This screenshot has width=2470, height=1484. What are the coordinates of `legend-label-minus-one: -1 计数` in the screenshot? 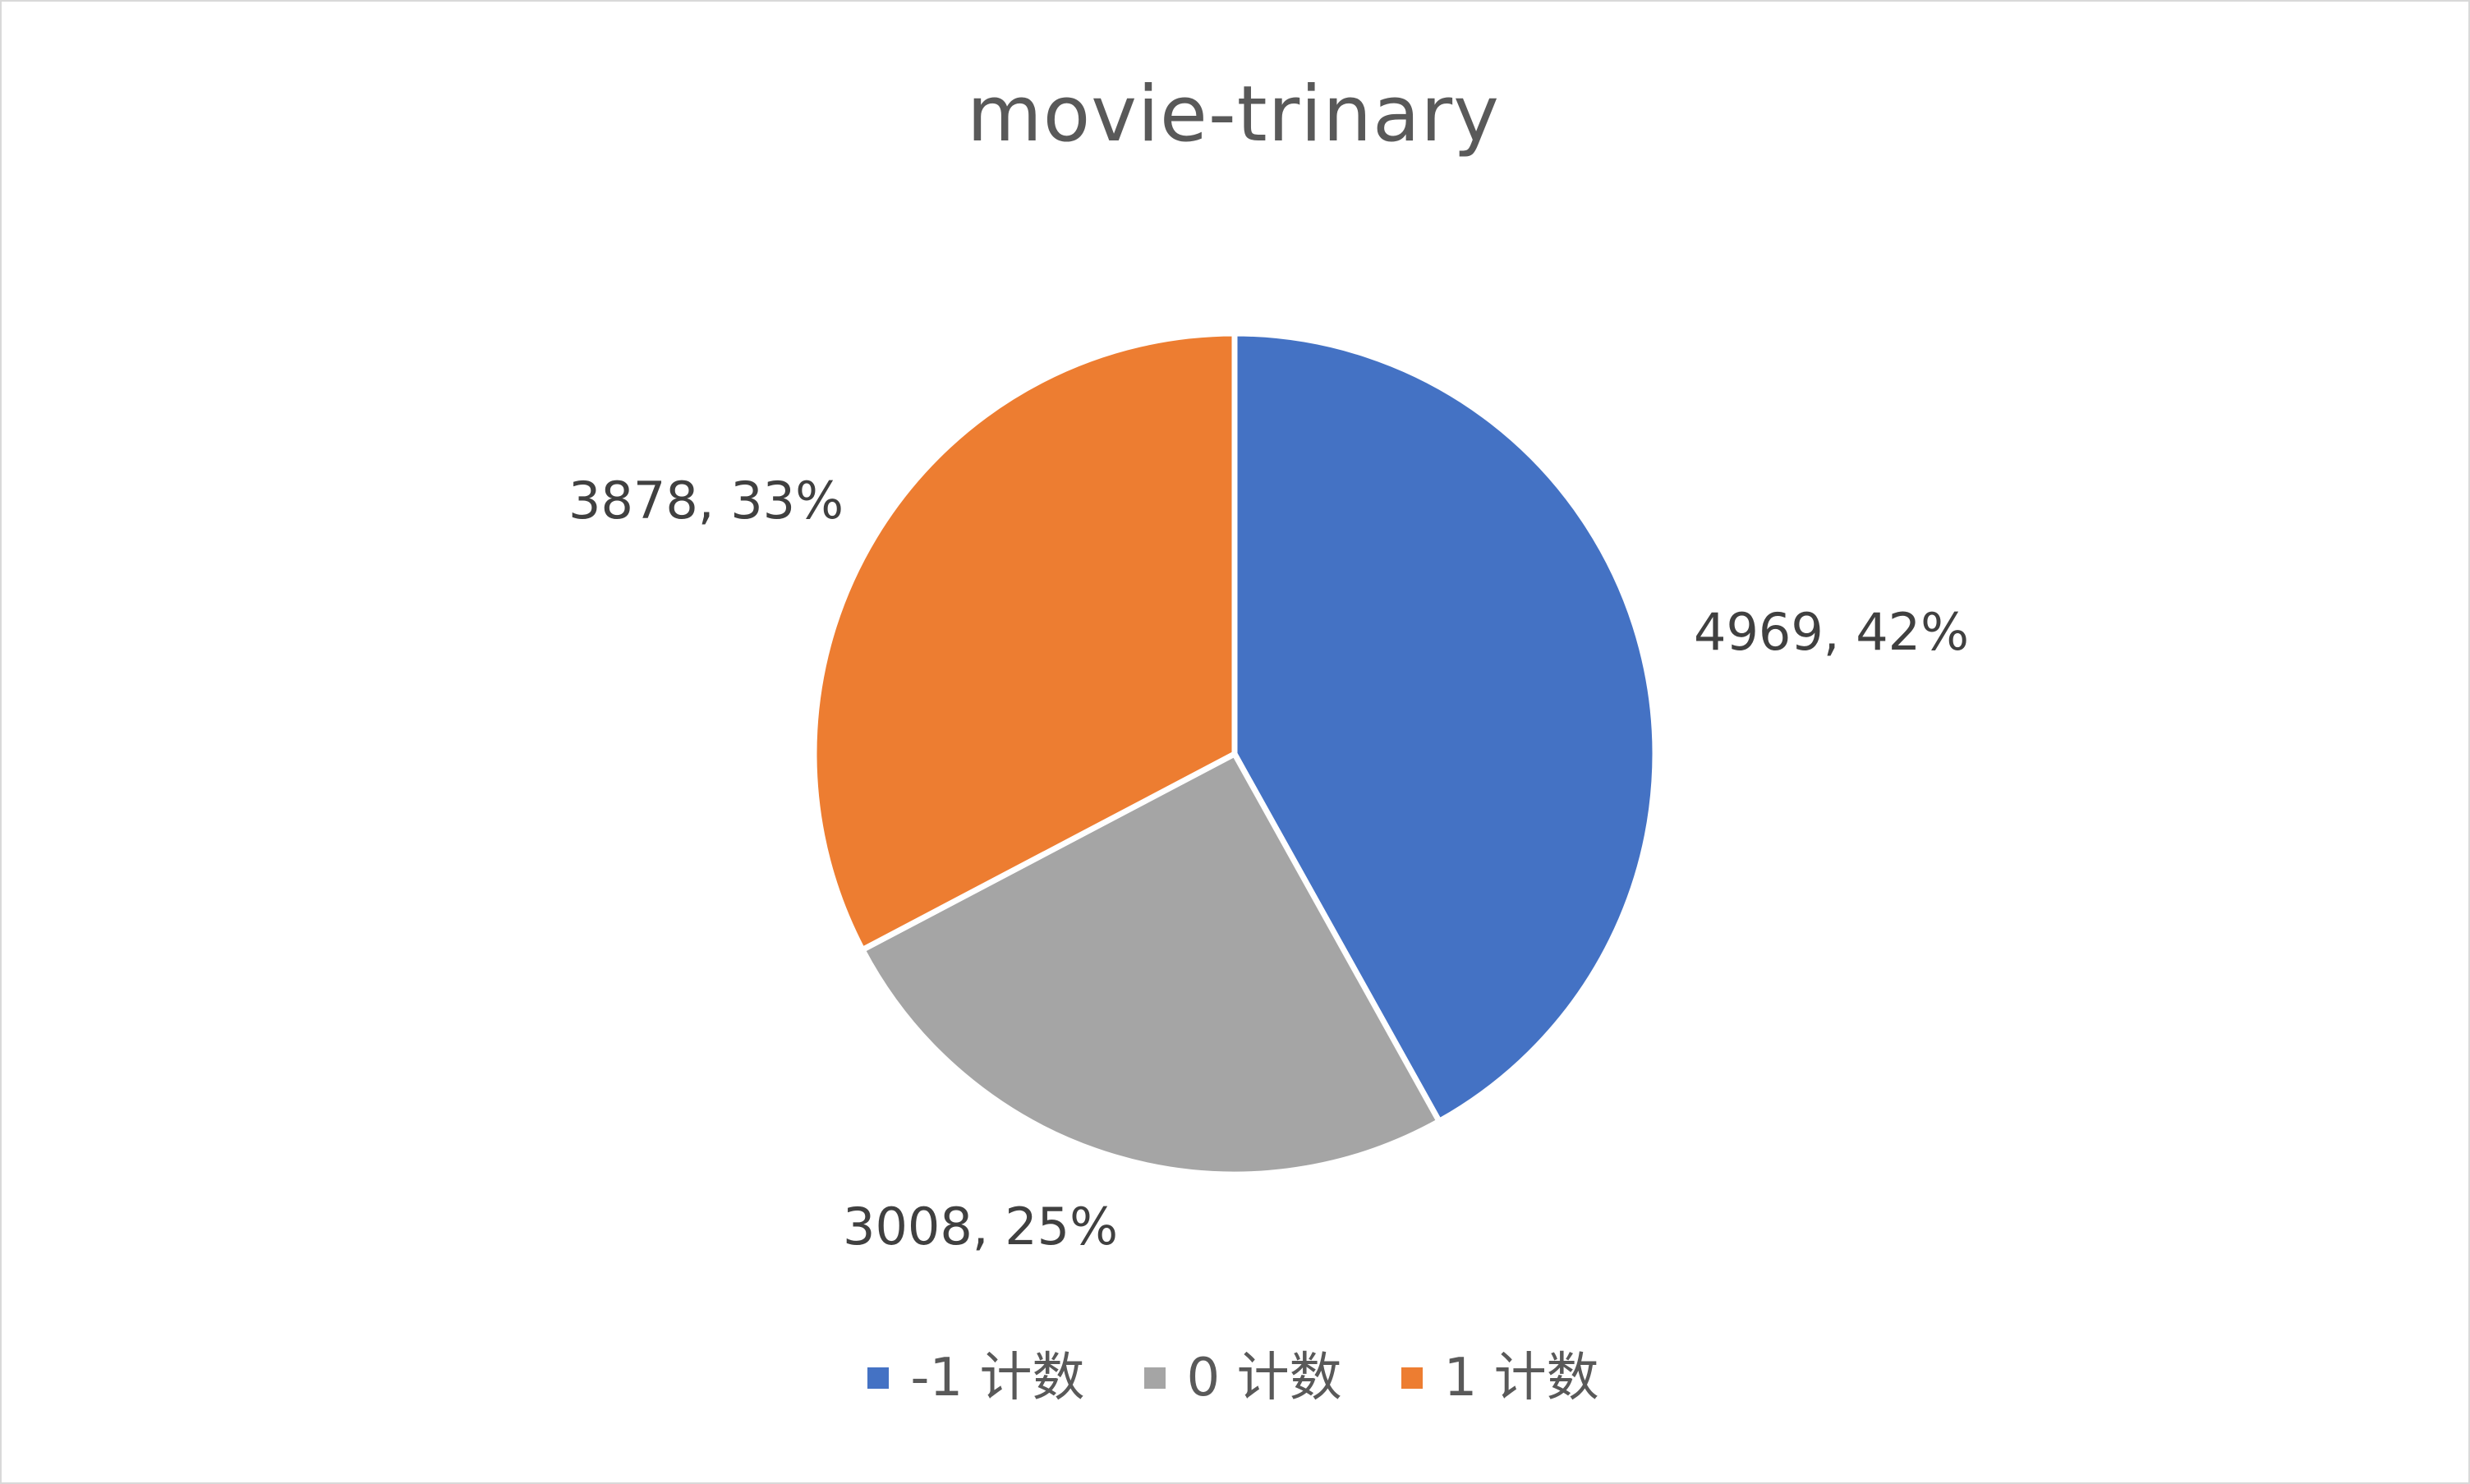 It's located at (997, 1378).